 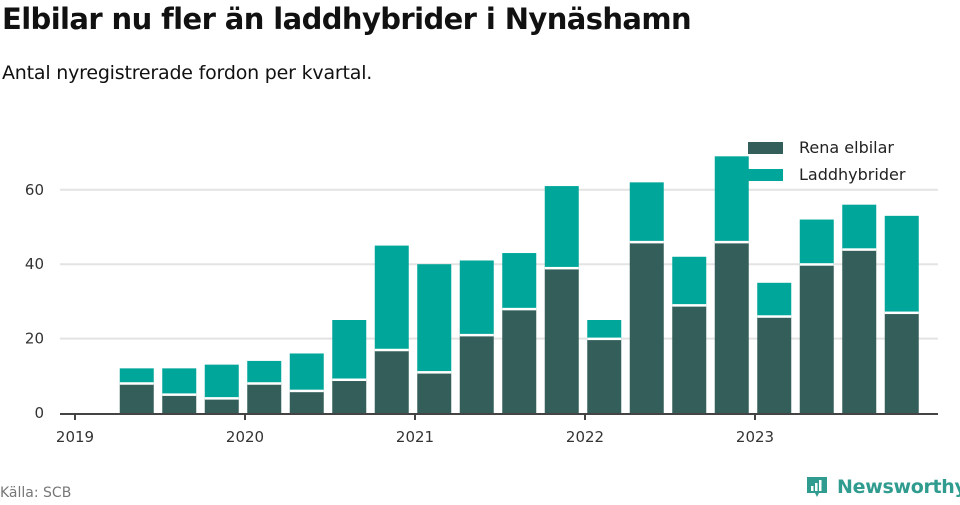 What do you see at coordinates (755, 437) in the screenshot?
I see `x-tick-label: 2023` at bounding box center [755, 437].